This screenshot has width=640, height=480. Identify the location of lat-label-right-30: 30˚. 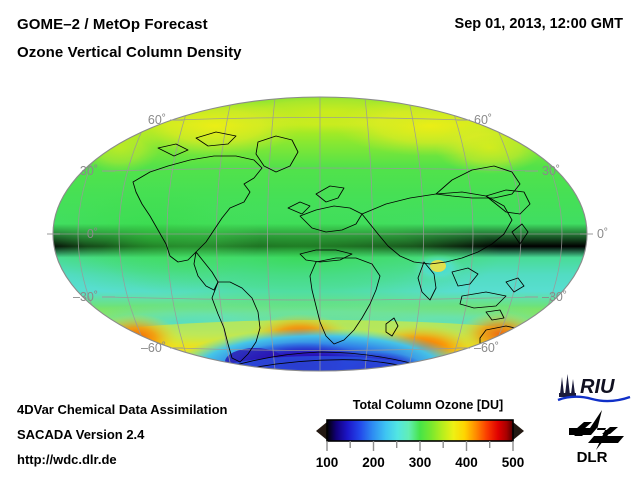
(551, 171).